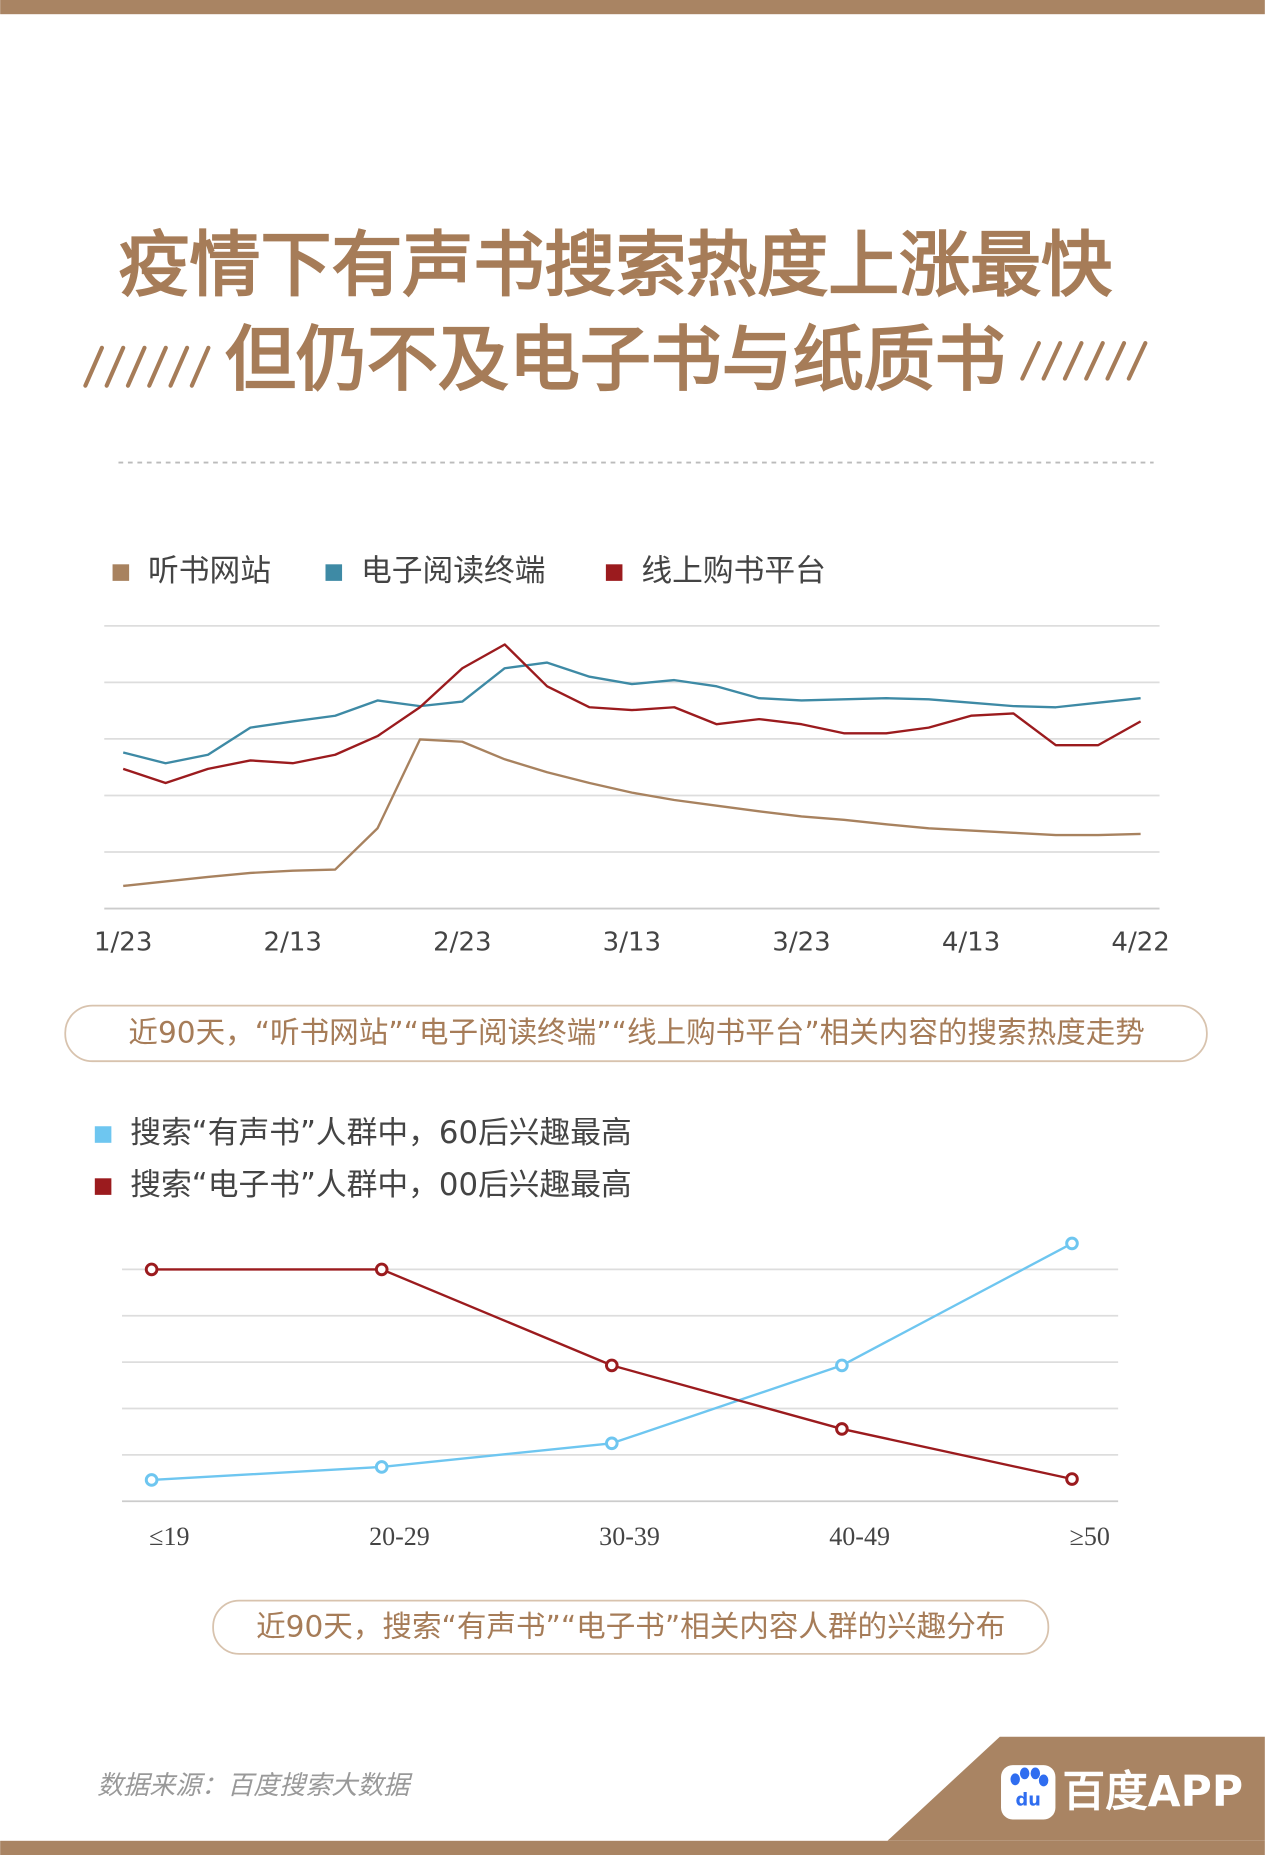 The image size is (1265, 1859). What do you see at coordinates (399, 1536) in the screenshot?
I see `x-tick-label: 20-29` at bounding box center [399, 1536].